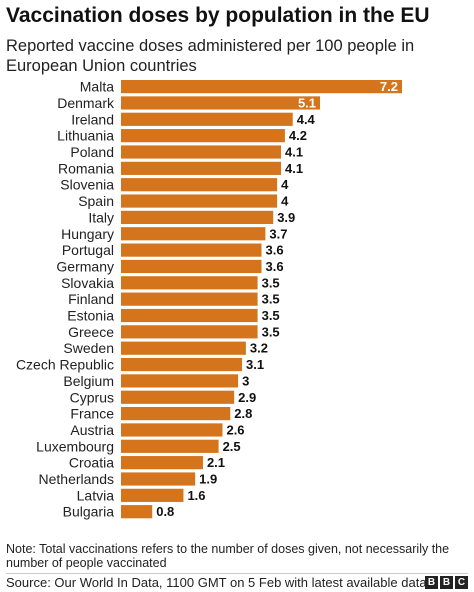 The height and width of the screenshot is (592, 474). What do you see at coordinates (232, 446) in the screenshot?
I see `data-label: 2.5` at bounding box center [232, 446].